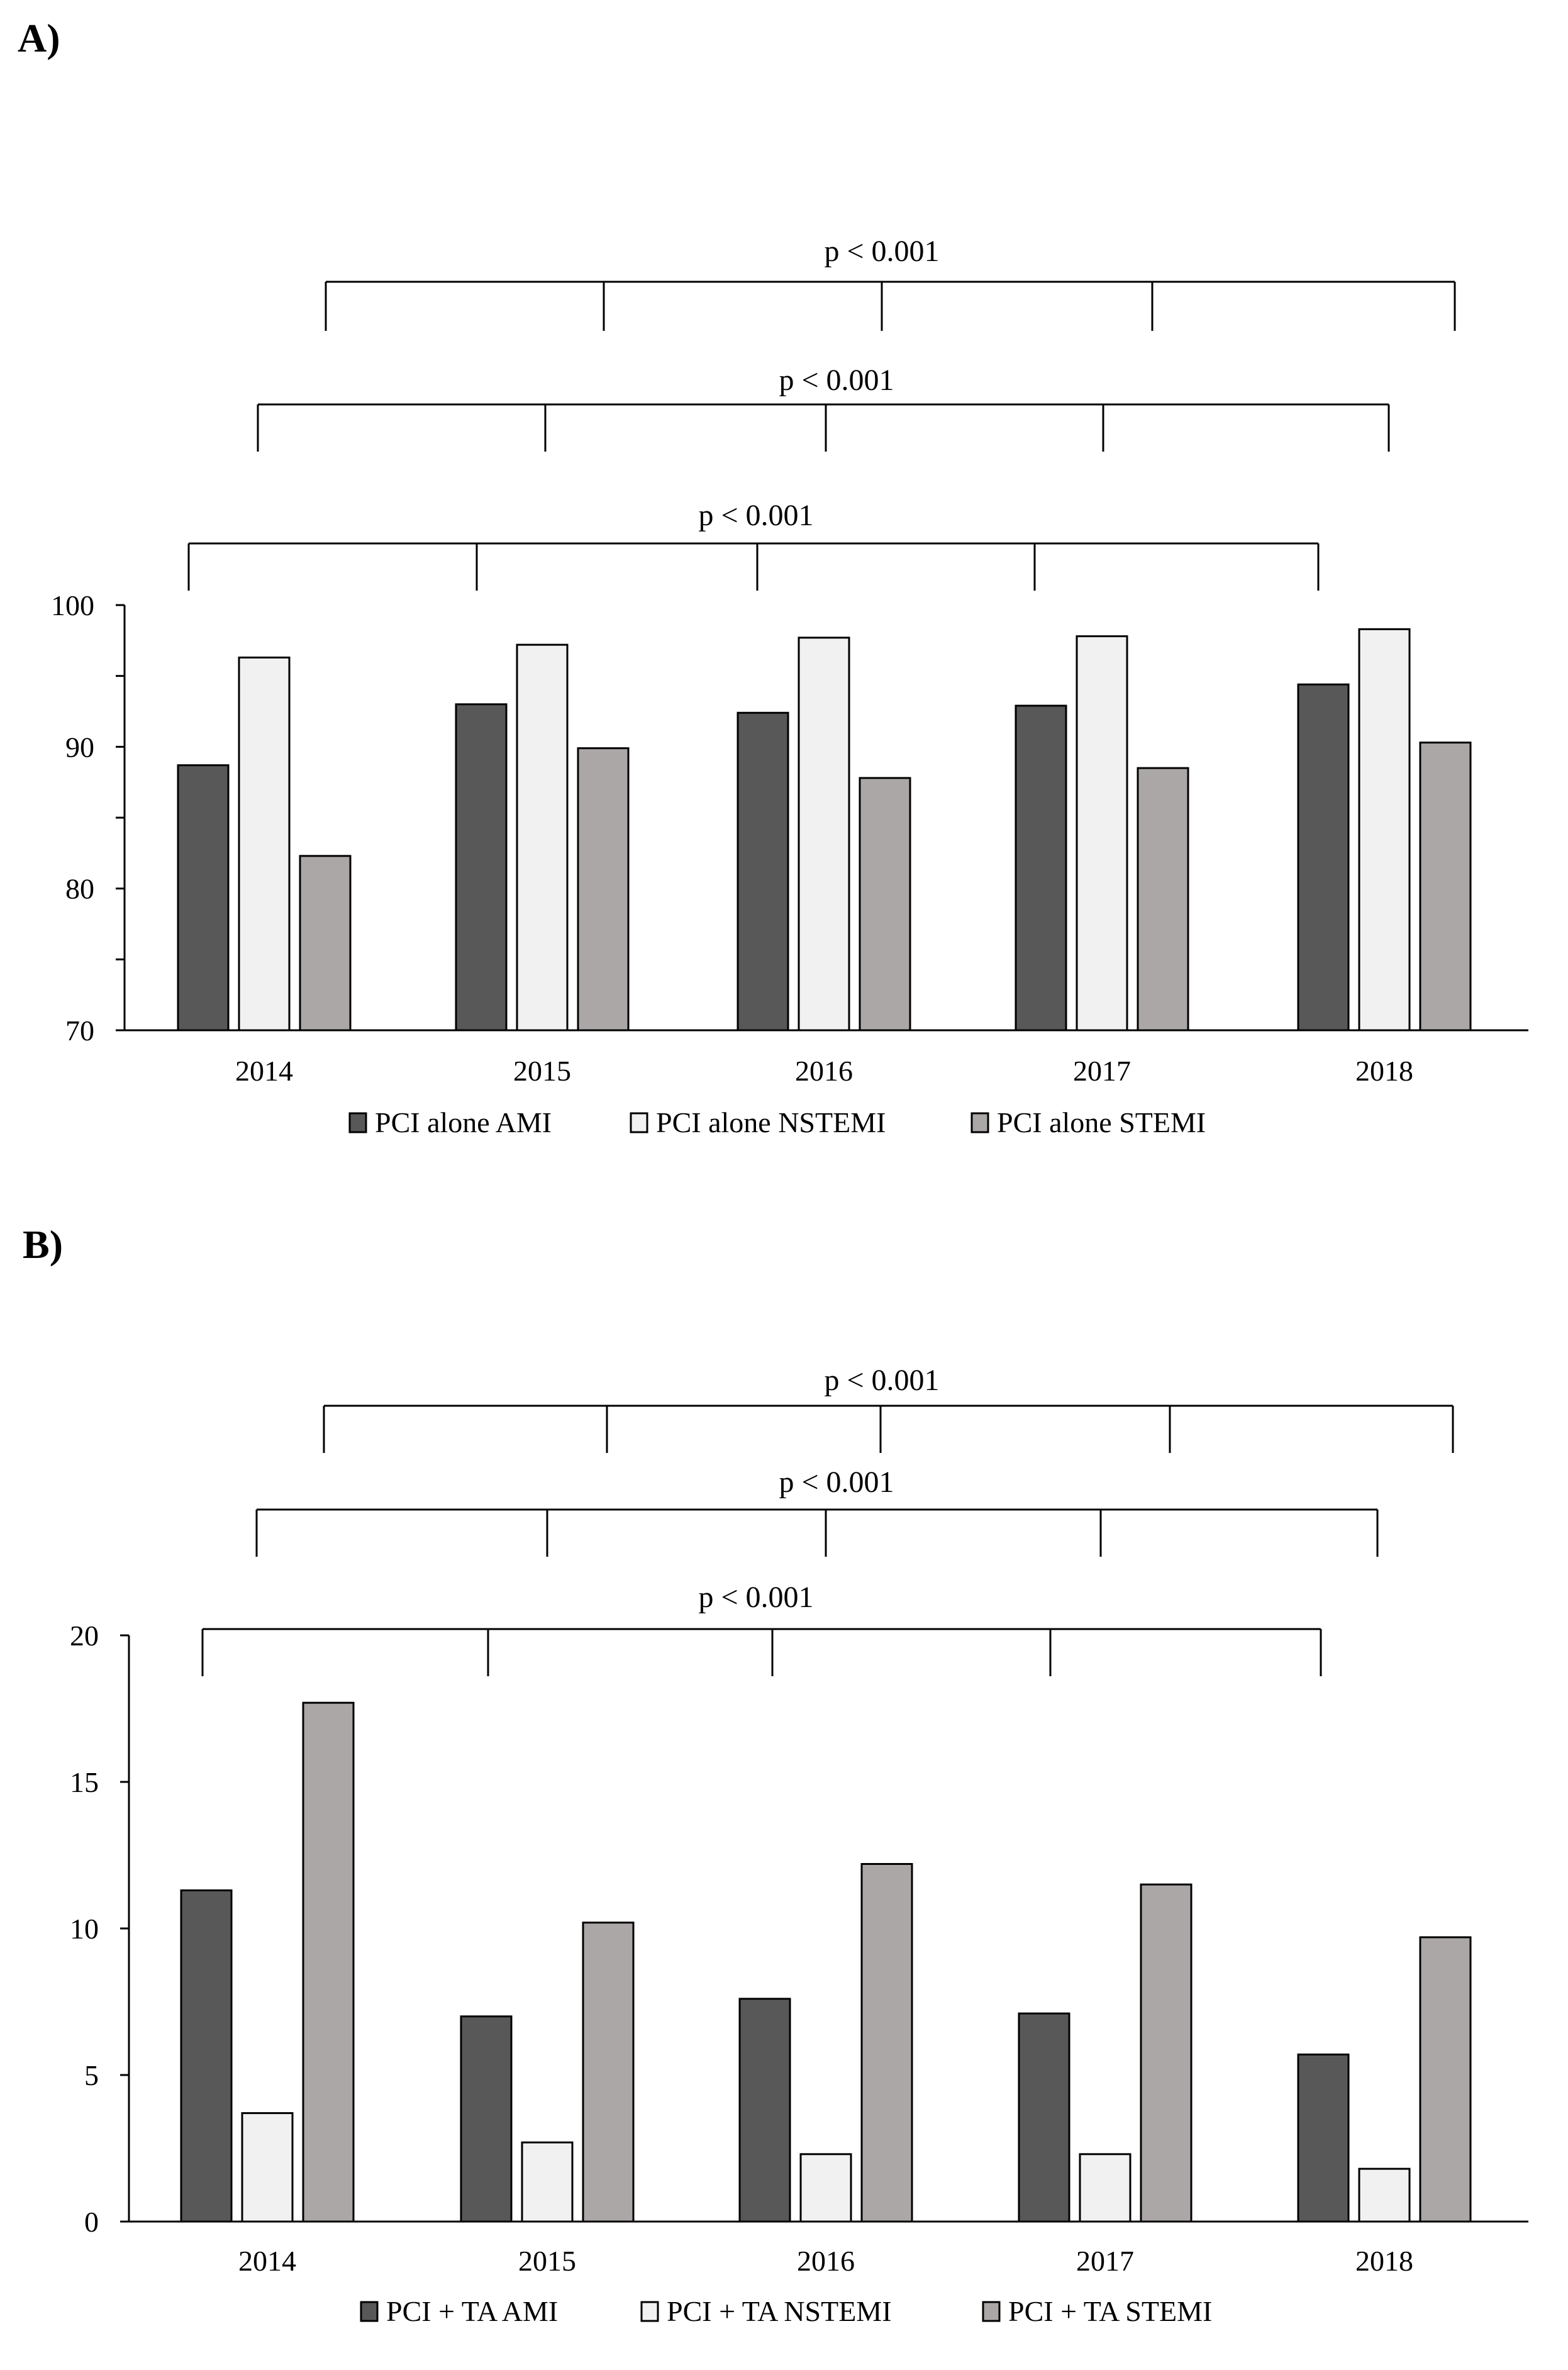 This screenshot has width=1568, height=2370. I want to click on legend-label: PCI alone AMI, so click(463, 1122).